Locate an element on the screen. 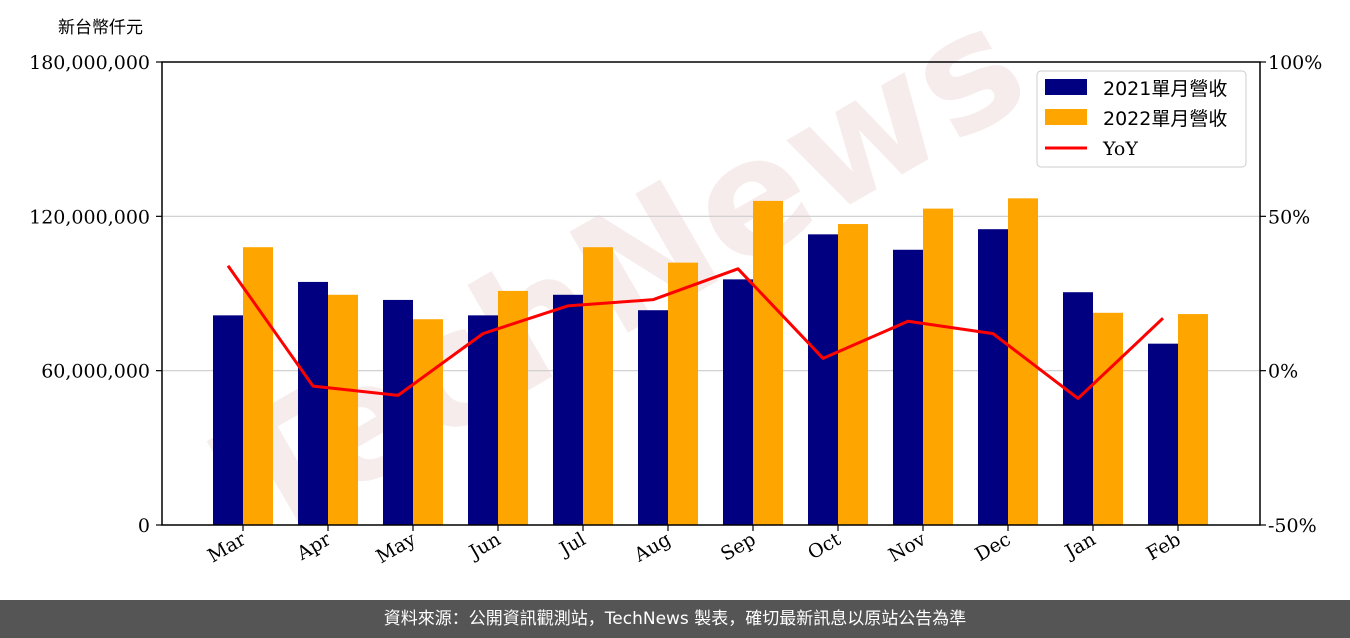 The image size is (1350, 638). bar-2022-Mar is located at coordinates (258, 386).